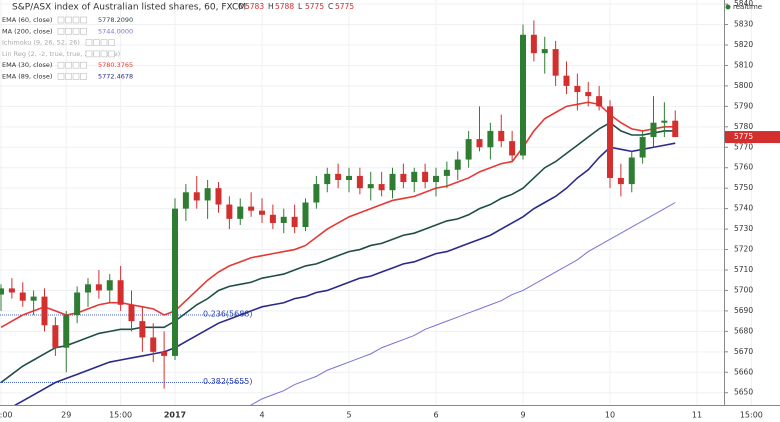 Image resolution: width=780 pixels, height=422 pixels. What do you see at coordinates (66, 415) in the screenshot?
I see `x-tick-label: 29` at bounding box center [66, 415].